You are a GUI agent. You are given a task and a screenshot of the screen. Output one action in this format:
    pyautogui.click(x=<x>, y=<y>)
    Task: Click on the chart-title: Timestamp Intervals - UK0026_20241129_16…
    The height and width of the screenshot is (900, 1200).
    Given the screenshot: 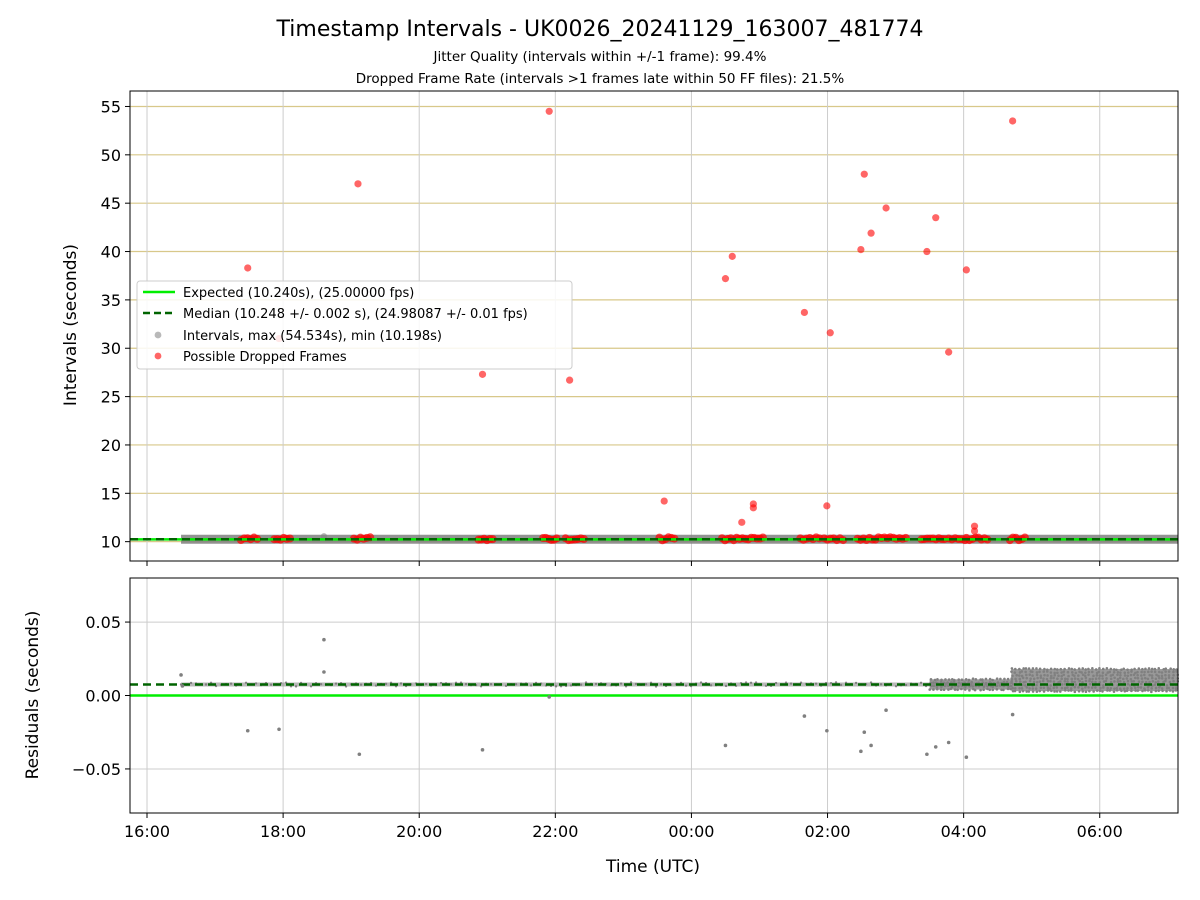 What is the action you would take?
    pyautogui.click(x=600, y=29)
    